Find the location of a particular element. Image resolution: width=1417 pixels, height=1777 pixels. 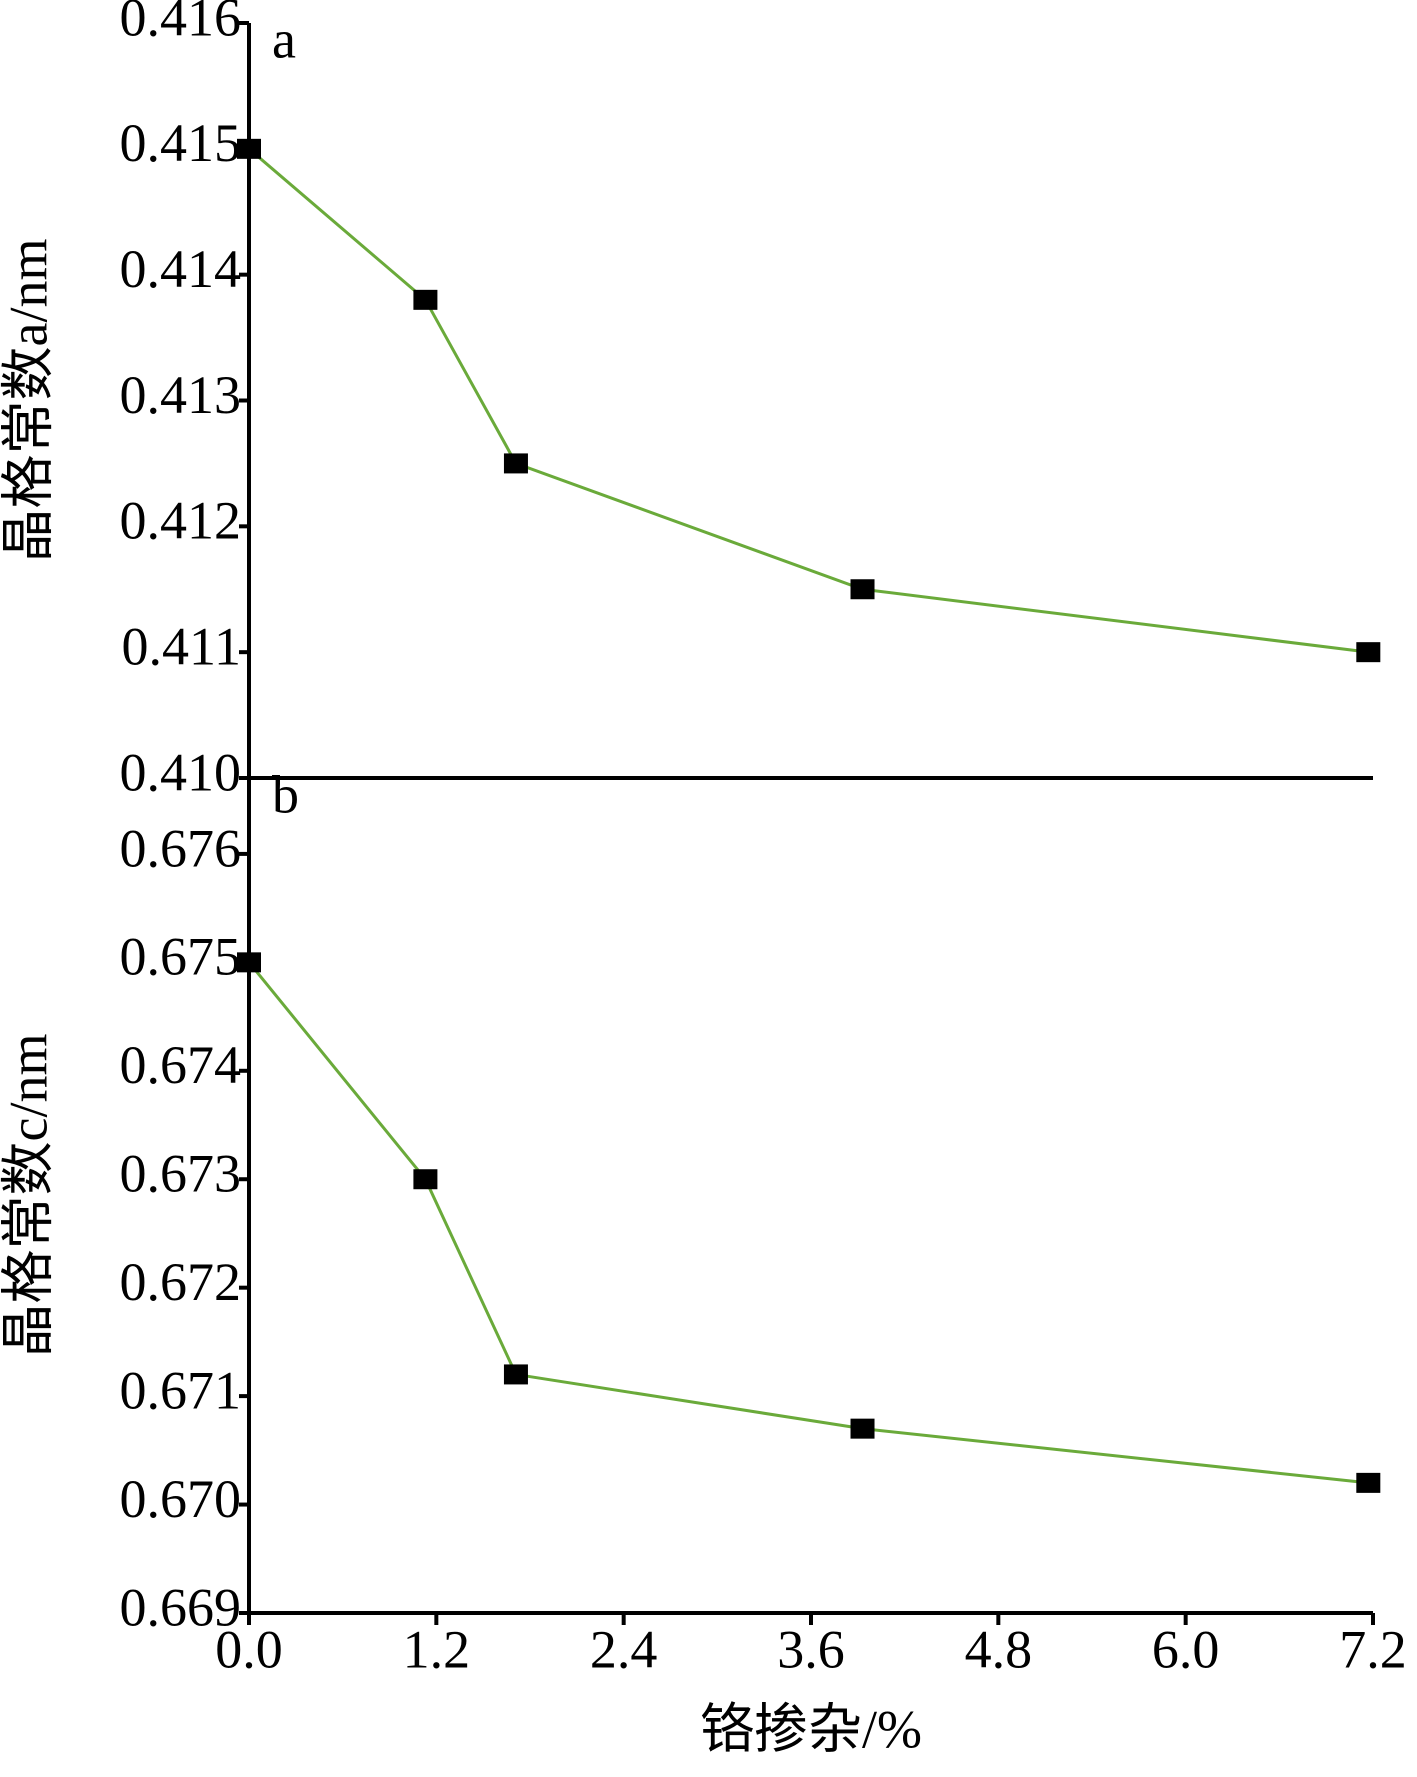

y-tick-label: 0.410 is located at coordinates (181, 772).